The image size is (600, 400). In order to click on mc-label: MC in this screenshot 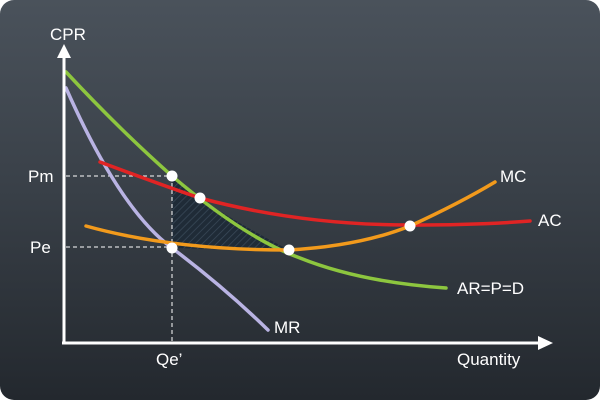, I will do `click(513, 176)`.